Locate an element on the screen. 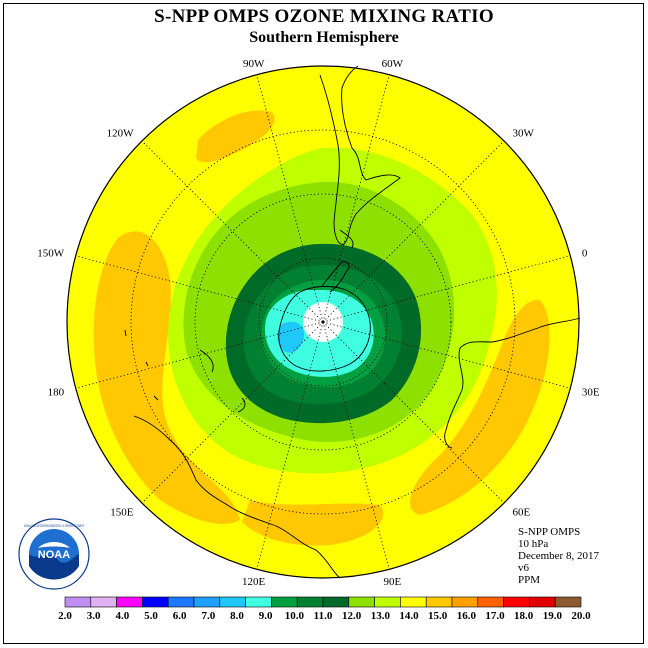 This screenshot has width=648, height=648. longitude-label: 90W is located at coordinates (254, 64).